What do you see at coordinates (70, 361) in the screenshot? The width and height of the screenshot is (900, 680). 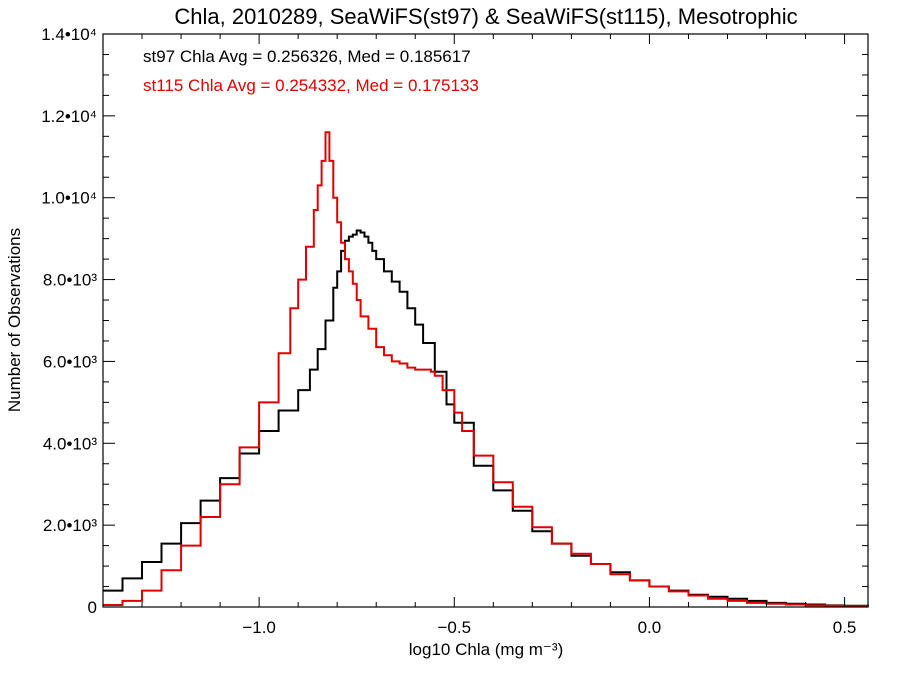 I see `y-tick-label: 6.0•10³` at bounding box center [70, 361].